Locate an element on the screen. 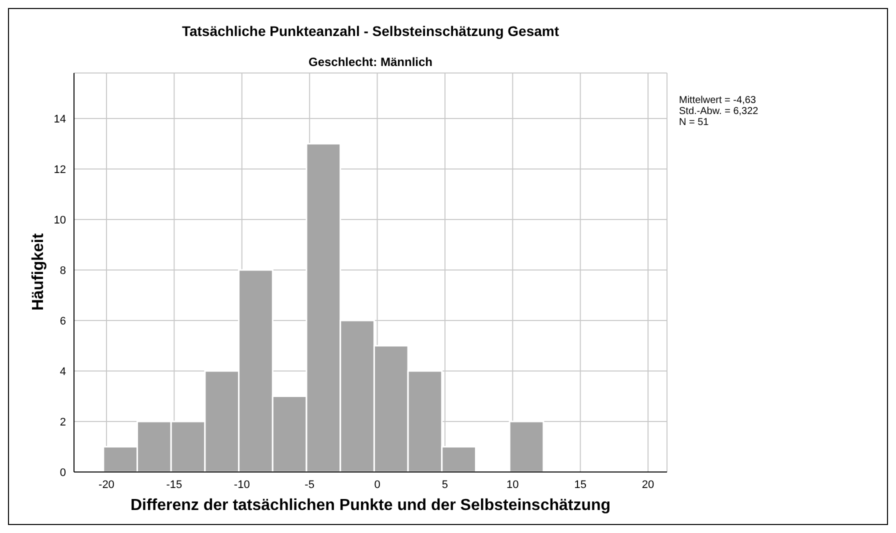 This screenshot has width=896, height=533. y-tick-label: 6 is located at coordinates (63, 321).